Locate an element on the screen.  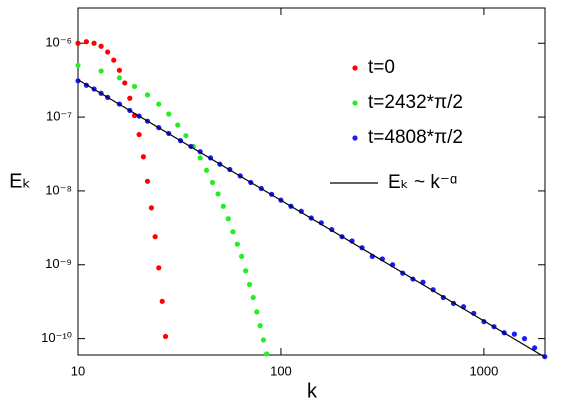
y-tick-label: 10⁻¹⁰ is located at coordinates (56, 337).